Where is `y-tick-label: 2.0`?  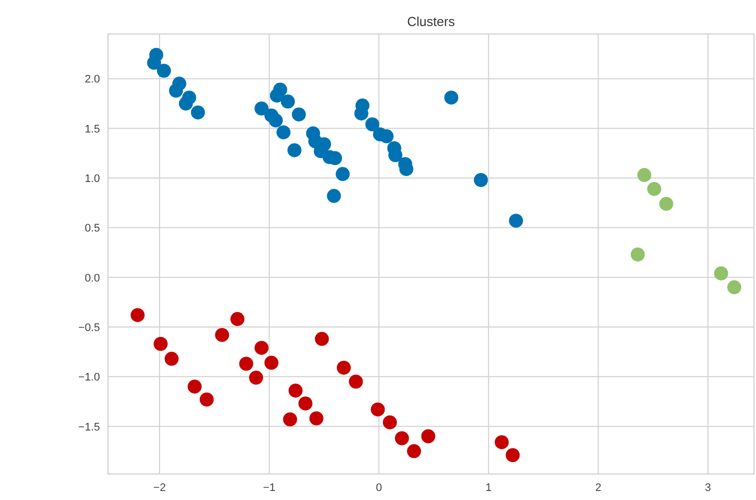
y-tick-label: 2.0 is located at coordinates (92, 80).